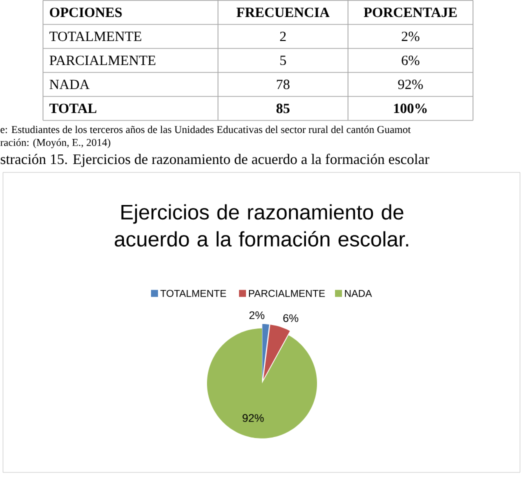  I want to click on data-label: 2%, so click(256, 315).